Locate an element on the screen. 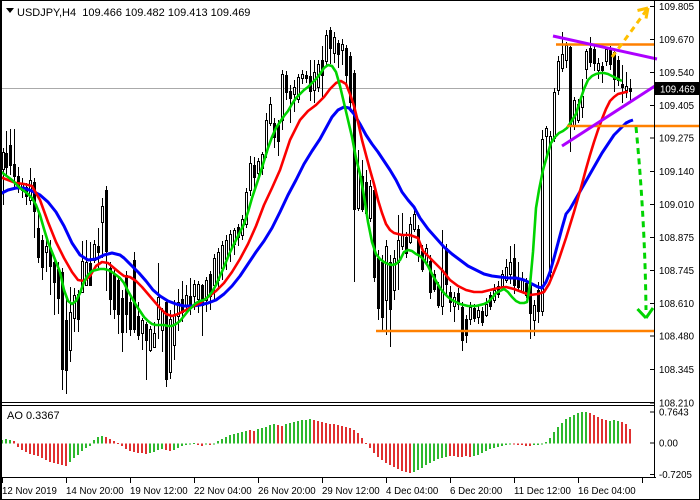 This screenshot has height=500, width=700. svg-text: 19 Nov 12:00 is located at coordinates (159, 491).